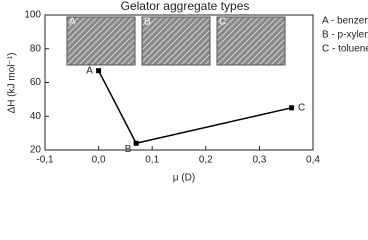 Image resolution: width=368 pixels, height=240 pixels. Describe the element at coordinates (185, 6) in the screenshot. I see `chart-title: Gelator aggregate types` at that location.